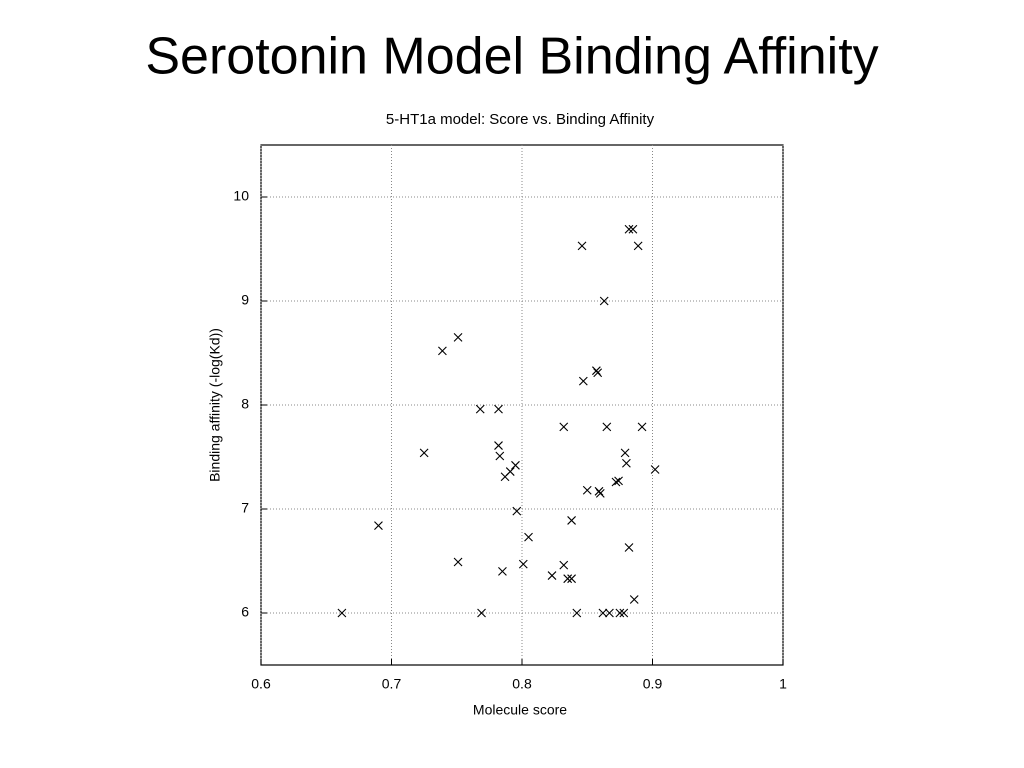 This screenshot has width=1024, height=768. I want to click on x-tick-label: 0.7, so click(392, 684).